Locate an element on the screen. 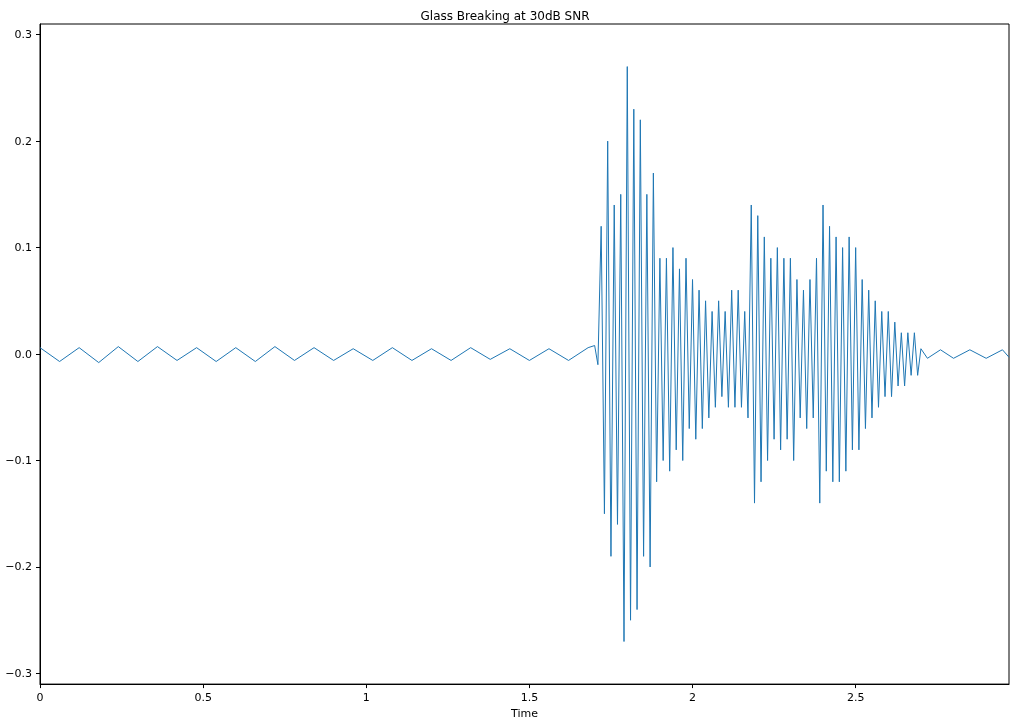 Image resolution: width=1010 pixels, height=724 pixels. y-tick-label: 0.3 is located at coordinates (23, 35).